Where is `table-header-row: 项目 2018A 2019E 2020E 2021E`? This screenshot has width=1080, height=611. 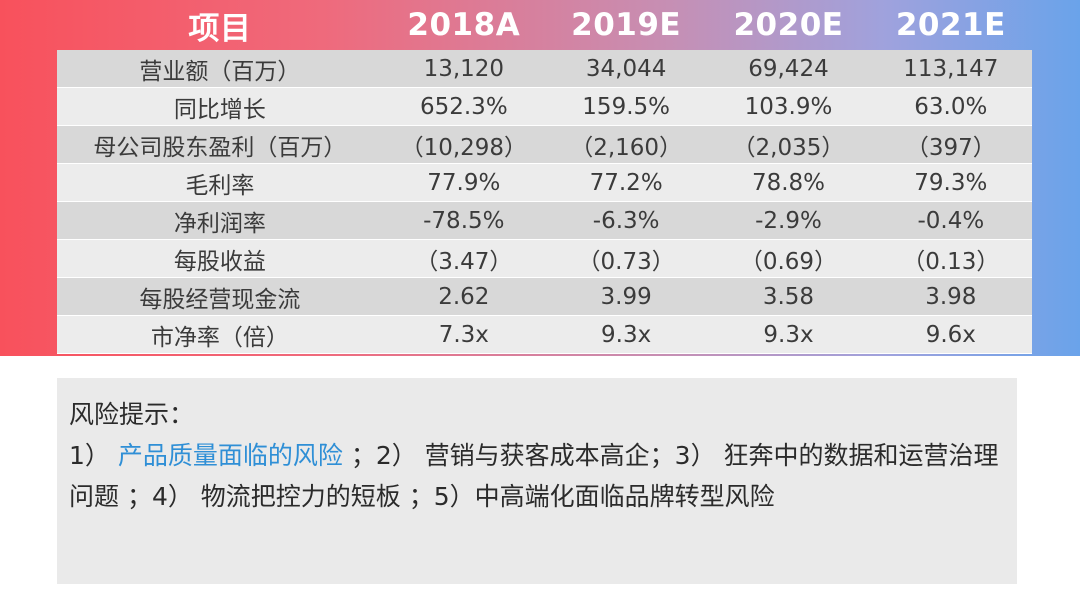 table-header-row: 项目 2018A 2019E 2020E 2021E is located at coordinates (544, 25).